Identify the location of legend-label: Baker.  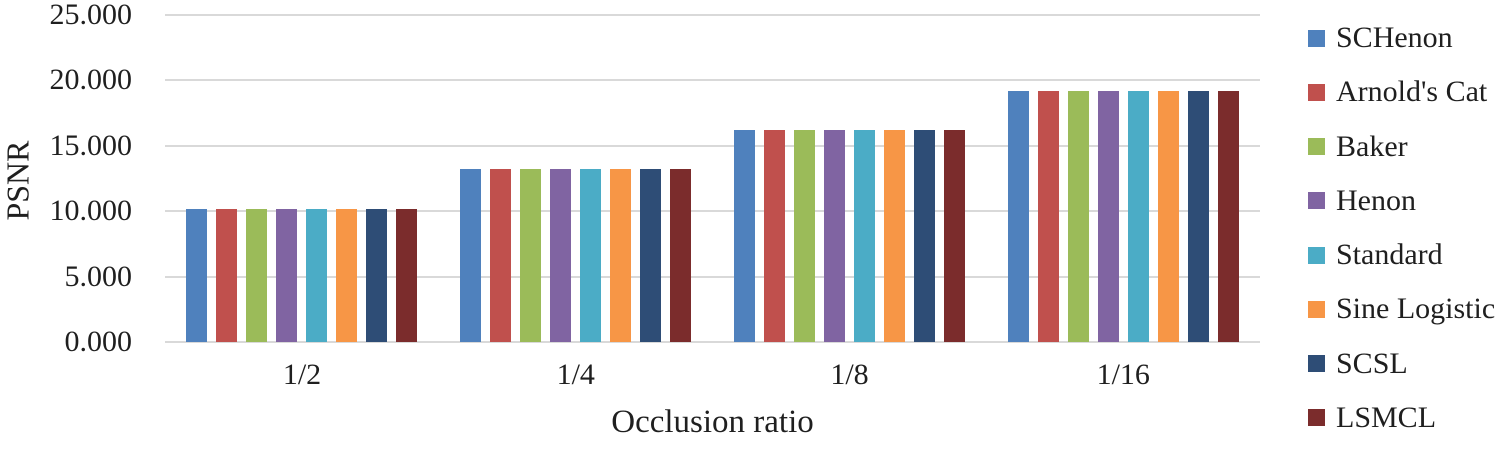
(1372, 146).